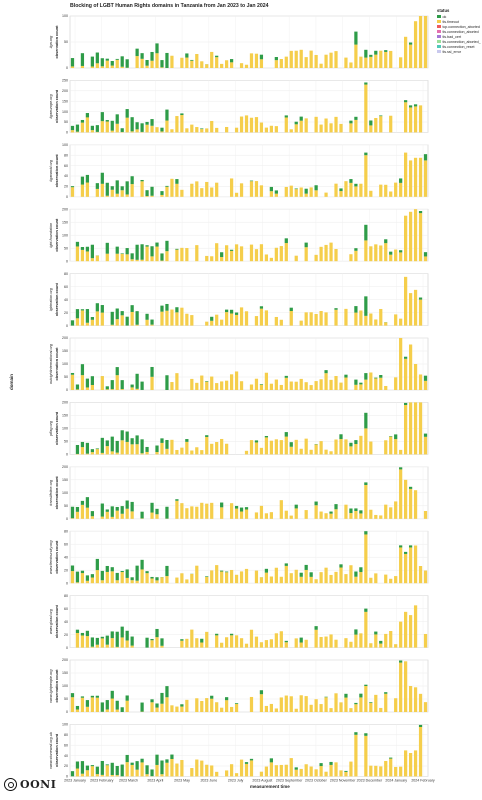  Describe the element at coordinates (66, 622) in the screenshot. I see `y-tick-label: 40` at that location.